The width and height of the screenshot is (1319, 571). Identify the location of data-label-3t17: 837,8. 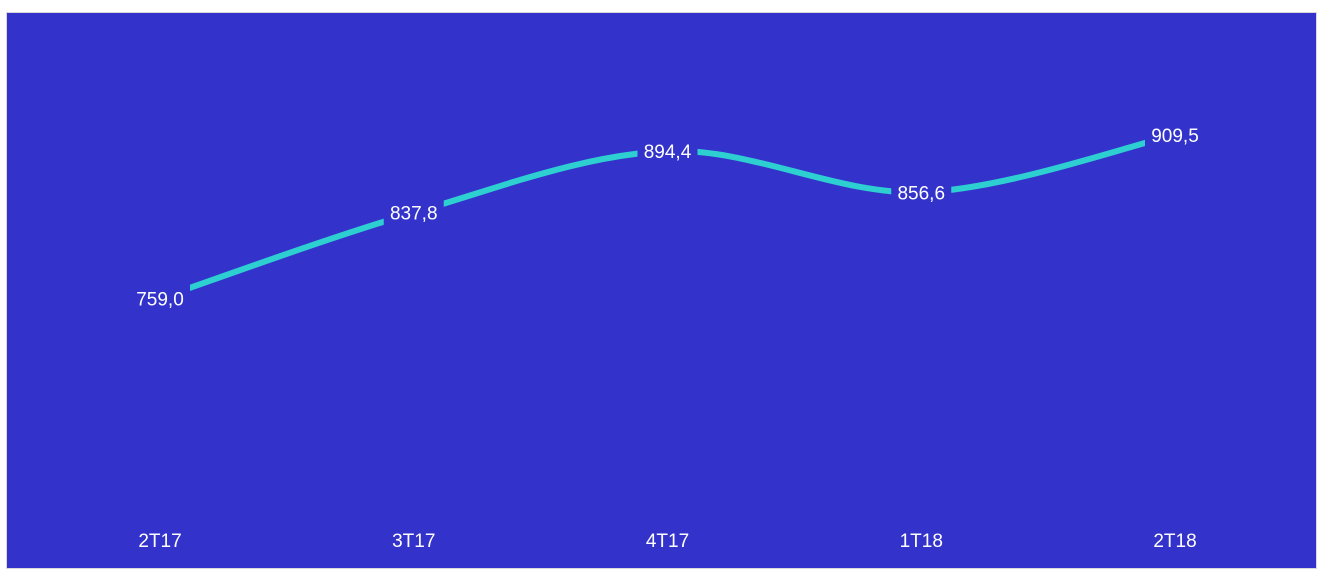
(414, 214).